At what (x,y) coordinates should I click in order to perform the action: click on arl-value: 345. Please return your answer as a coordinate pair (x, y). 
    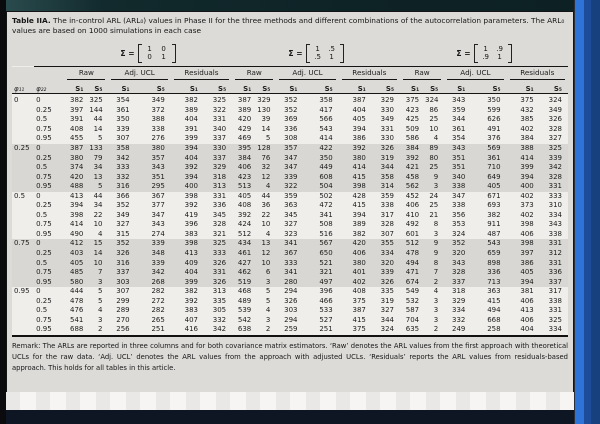
    Looking at the image, I should click on (291, 214).